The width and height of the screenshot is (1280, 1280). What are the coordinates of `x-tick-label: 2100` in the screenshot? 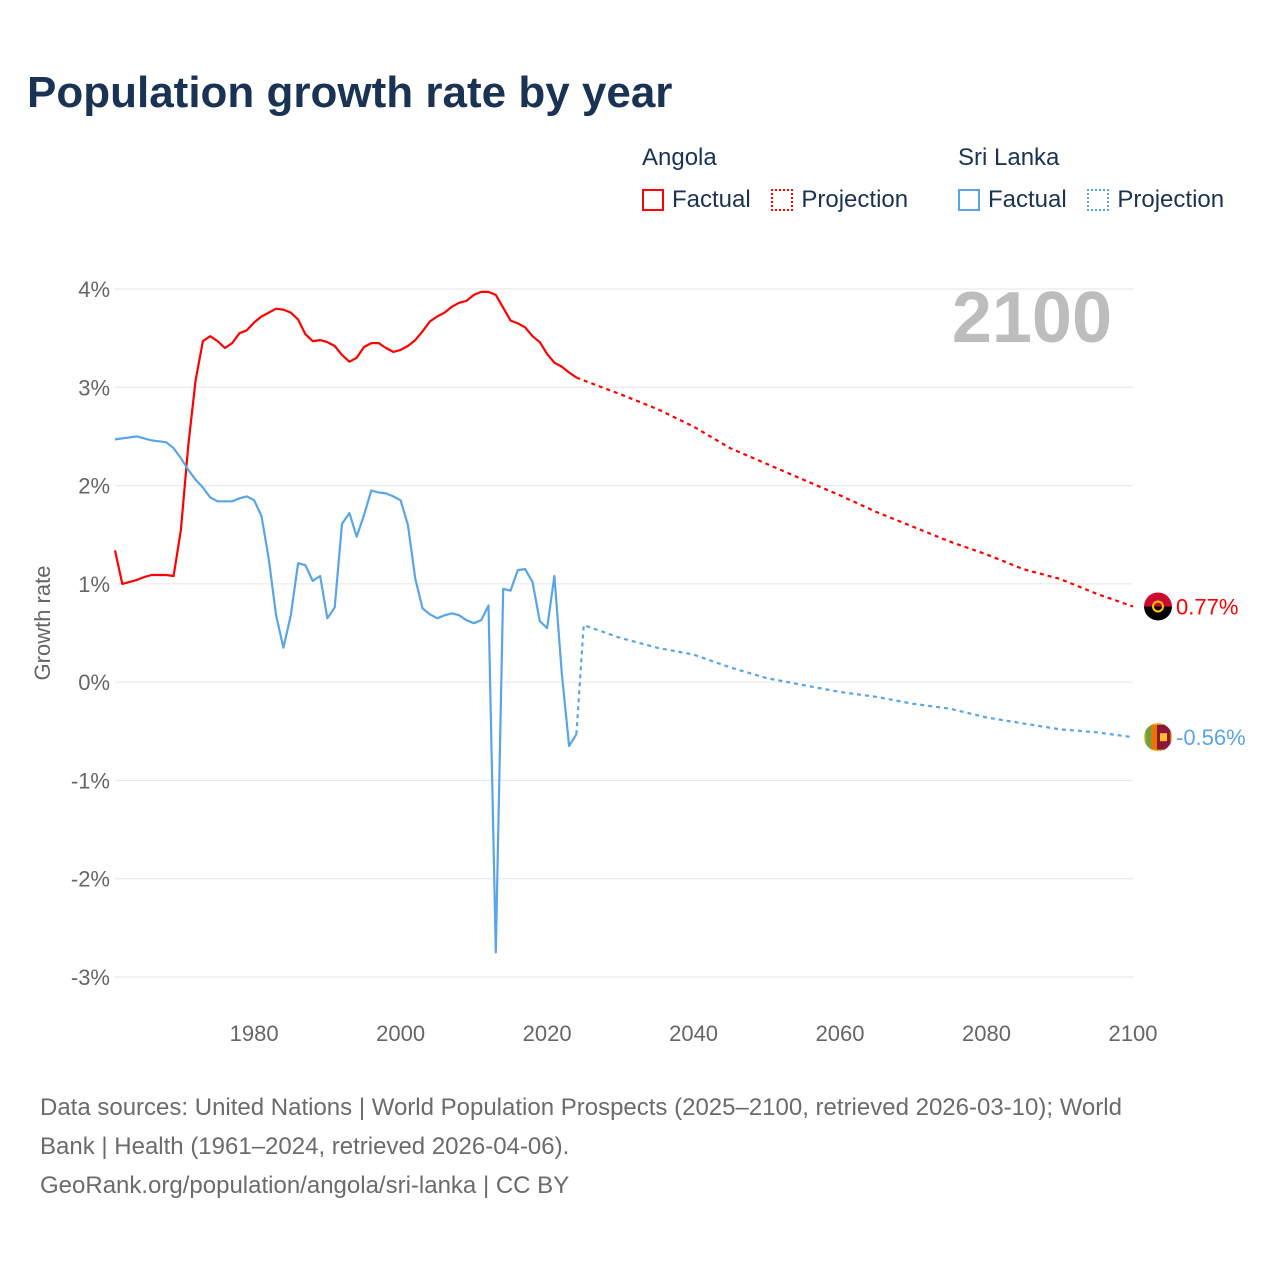 It's located at (1133, 1033).